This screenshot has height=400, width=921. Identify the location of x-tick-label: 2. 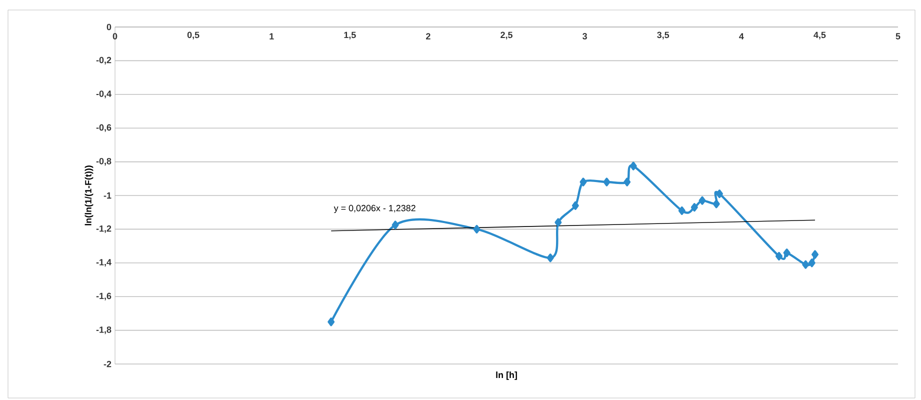
(428, 36).